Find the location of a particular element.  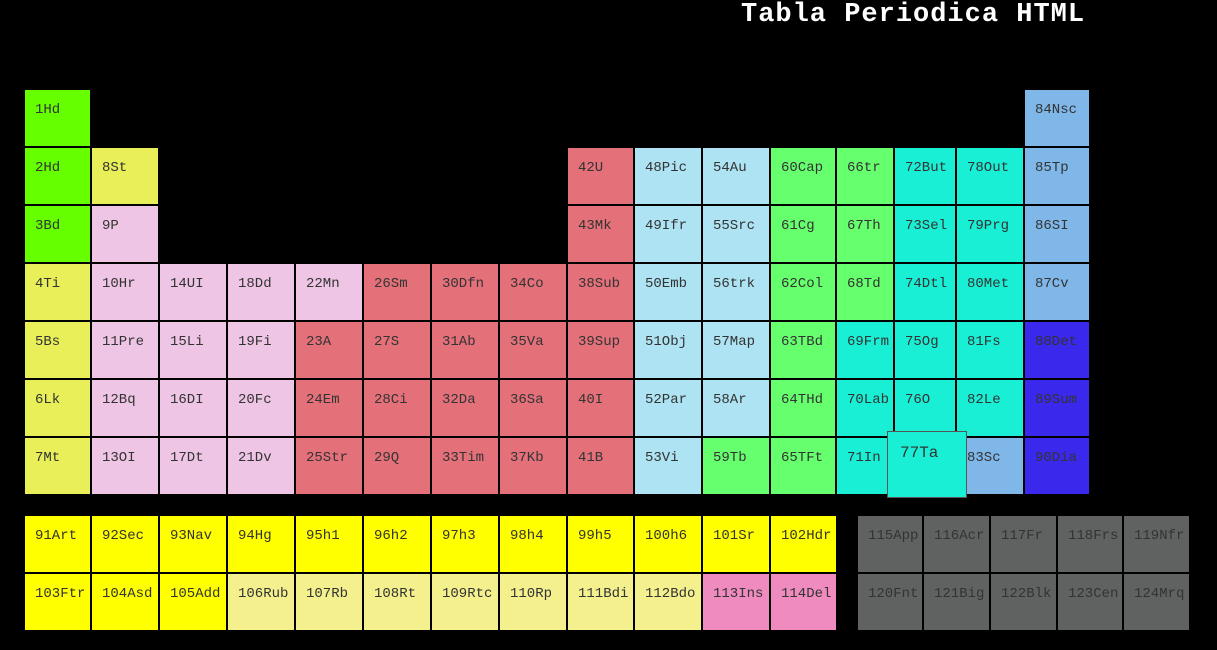

element-11pre: 11Pre is located at coordinates (125, 350).